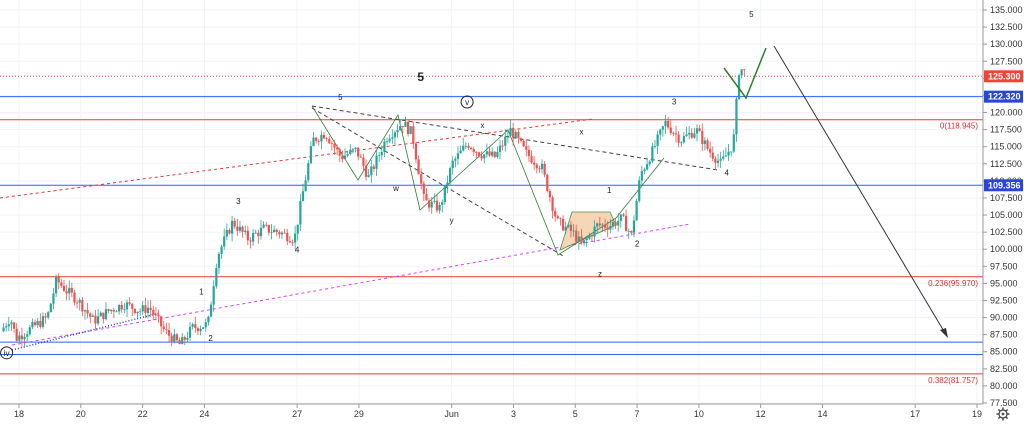 The image size is (1024, 424). Describe the element at coordinates (1004, 185) in the screenshot. I see `price-tag-label: 109.356` at that location.